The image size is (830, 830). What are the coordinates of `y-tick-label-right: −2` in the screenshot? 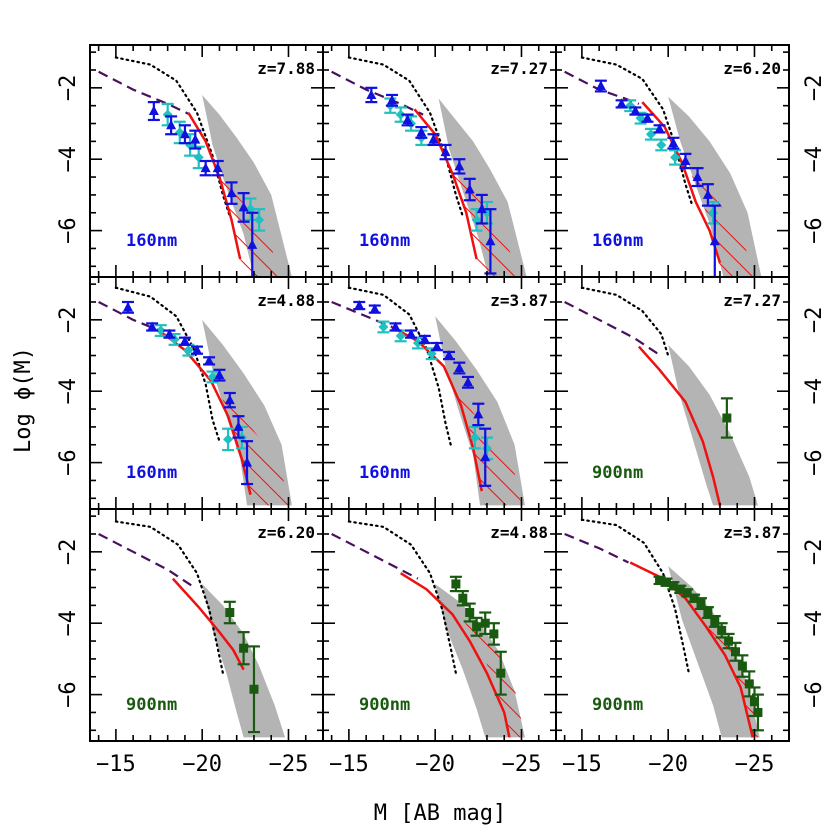 It's located at (814, 320).